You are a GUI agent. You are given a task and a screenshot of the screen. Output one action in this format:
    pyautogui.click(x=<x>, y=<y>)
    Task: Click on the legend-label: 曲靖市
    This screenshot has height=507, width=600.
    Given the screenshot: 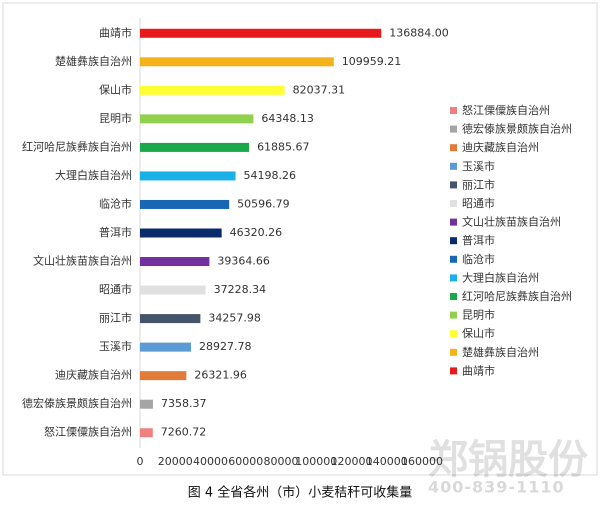 What is the action you would take?
    pyautogui.click(x=478, y=370)
    